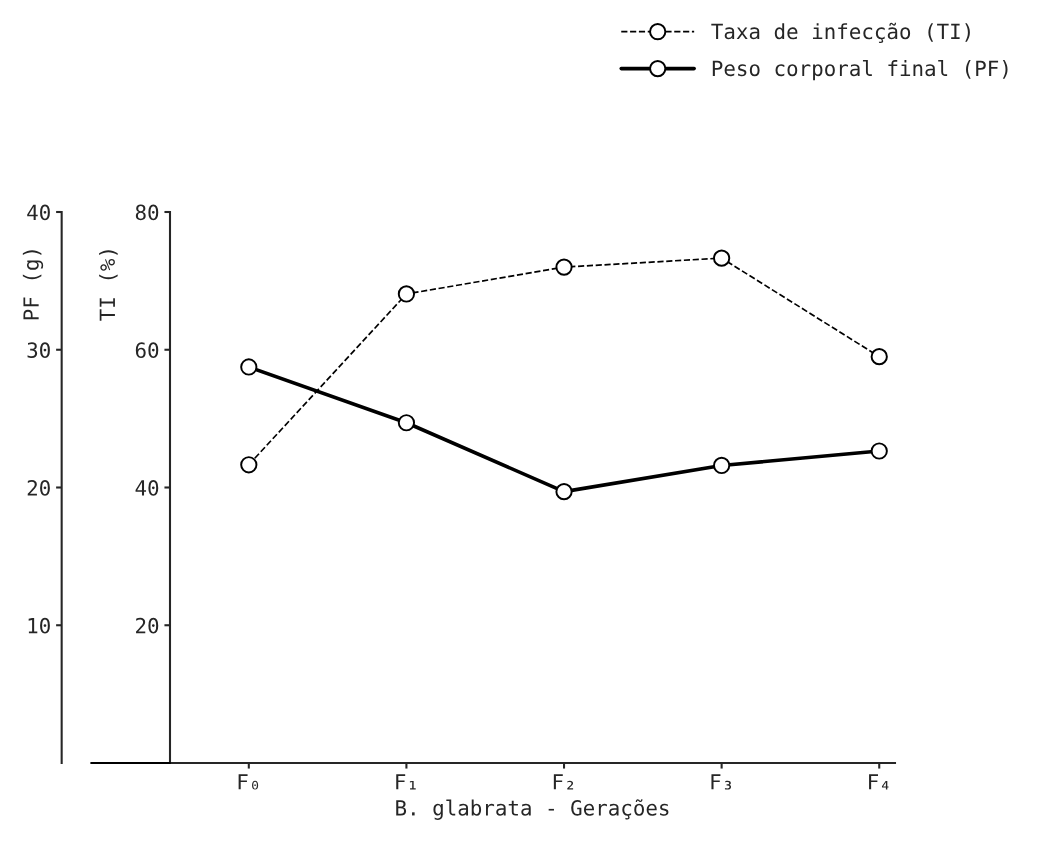 The width and height of the screenshot is (1041, 857). Describe the element at coordinates (147, 625) in the screenshot. I see `y2-tick-label: 20` at that location.